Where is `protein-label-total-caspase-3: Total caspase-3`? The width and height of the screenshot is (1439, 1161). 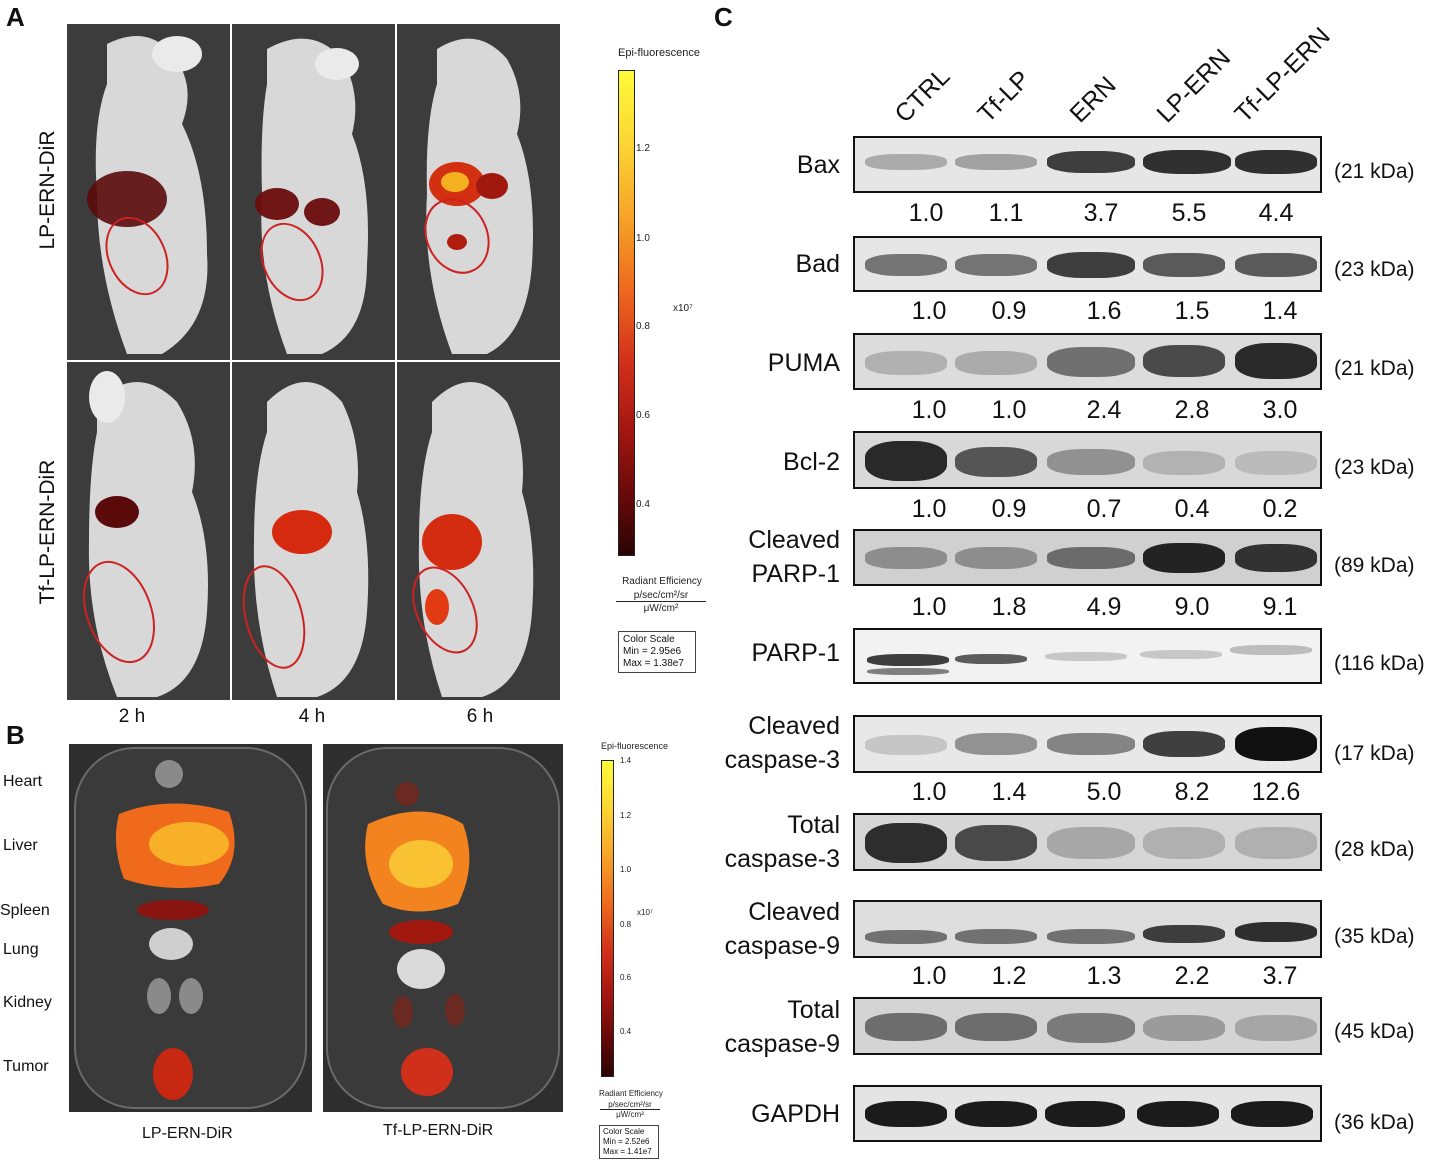 protein-label-total-caspase-3: Total caspase-3 is located at coordinates (782, 842).